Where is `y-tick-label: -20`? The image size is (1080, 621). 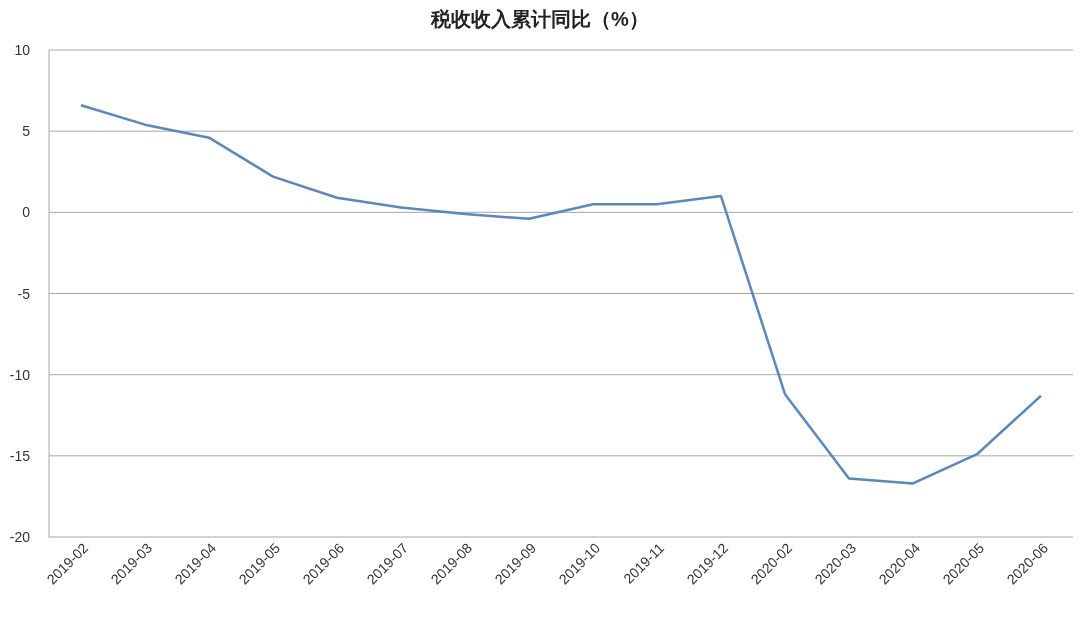 y-tick-label: -20 is located at coordinates (20, 537).